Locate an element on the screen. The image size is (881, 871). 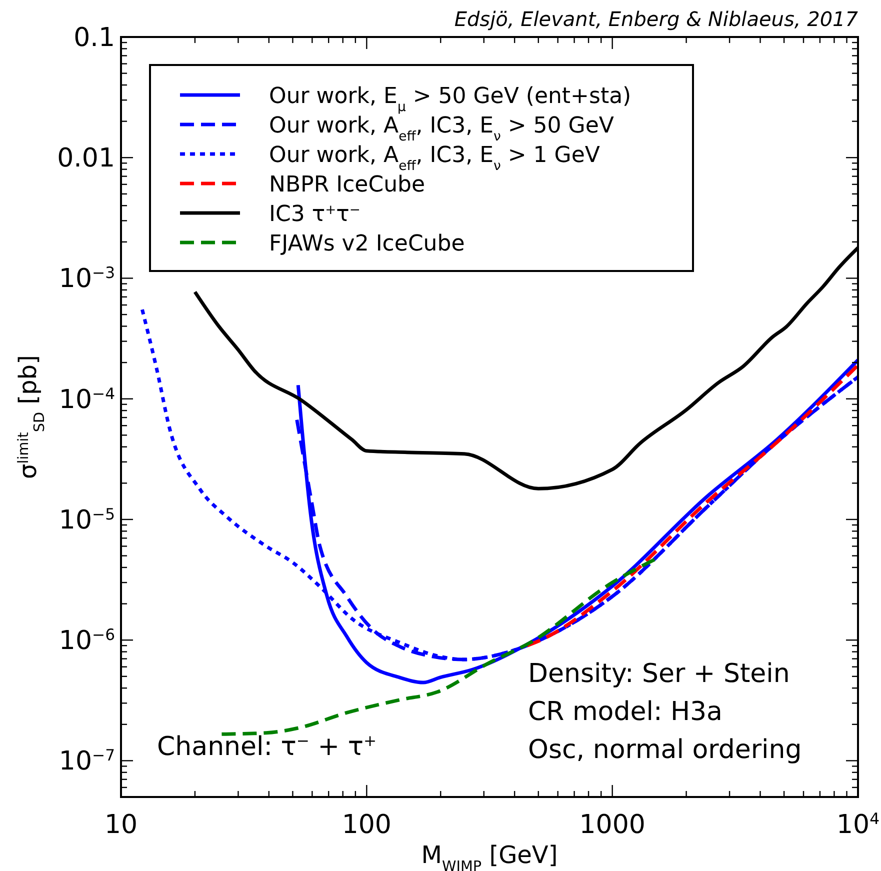
y-tick-label: 0.1 is located at coordinates (94, 38).